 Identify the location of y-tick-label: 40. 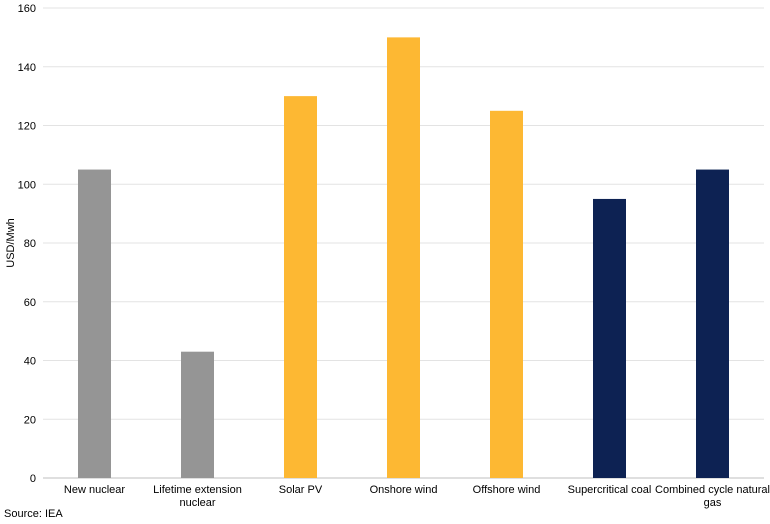
(30, 362).